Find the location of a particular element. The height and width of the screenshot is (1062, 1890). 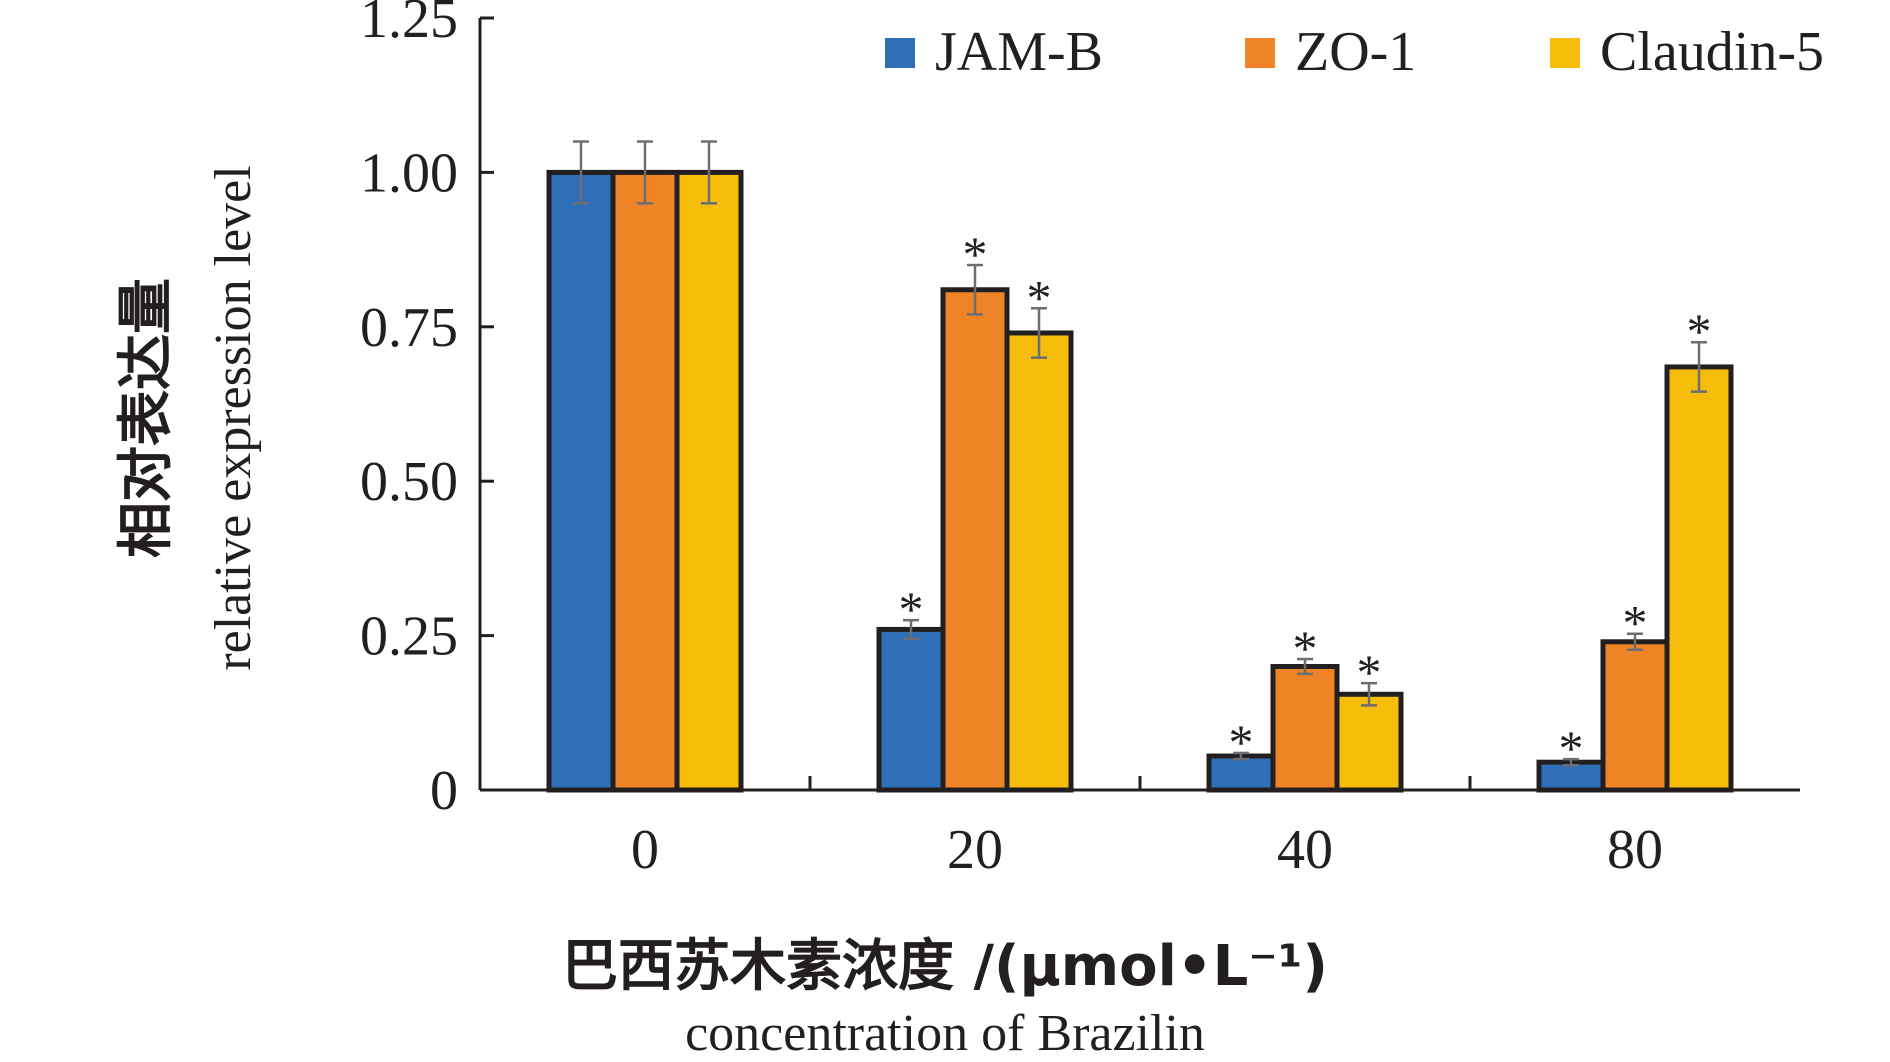

y-tick-label: 1.00 is located at coordinates (409, 173).